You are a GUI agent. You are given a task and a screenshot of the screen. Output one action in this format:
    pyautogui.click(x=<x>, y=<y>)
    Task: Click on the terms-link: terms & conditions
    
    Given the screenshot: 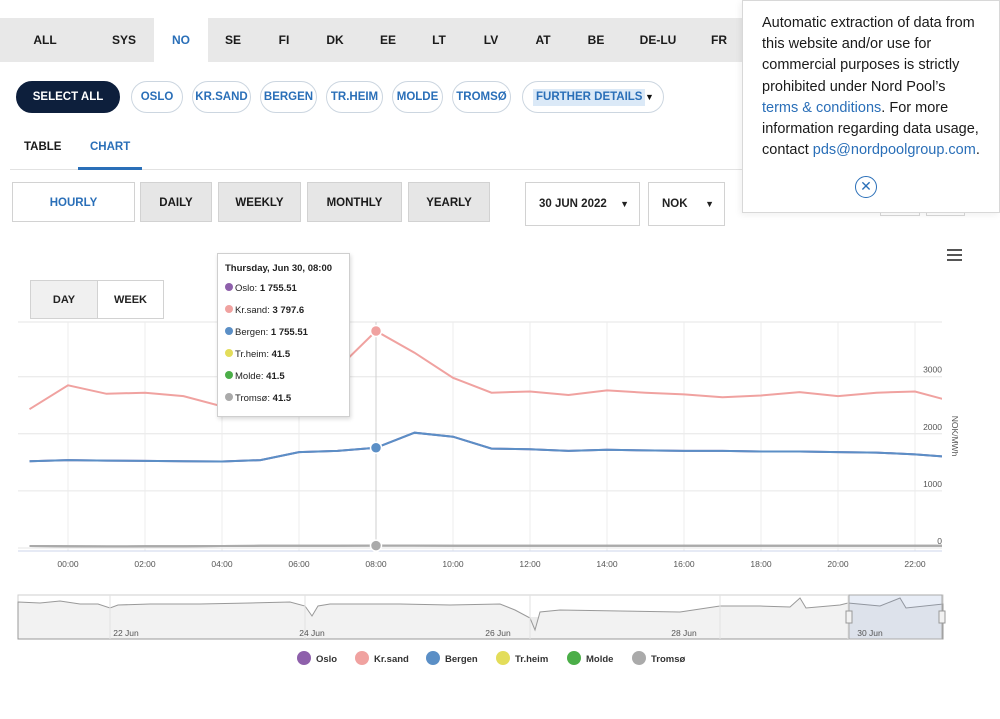 What is the action you would take?
    pyautogui.click(x=822, y=107)
    